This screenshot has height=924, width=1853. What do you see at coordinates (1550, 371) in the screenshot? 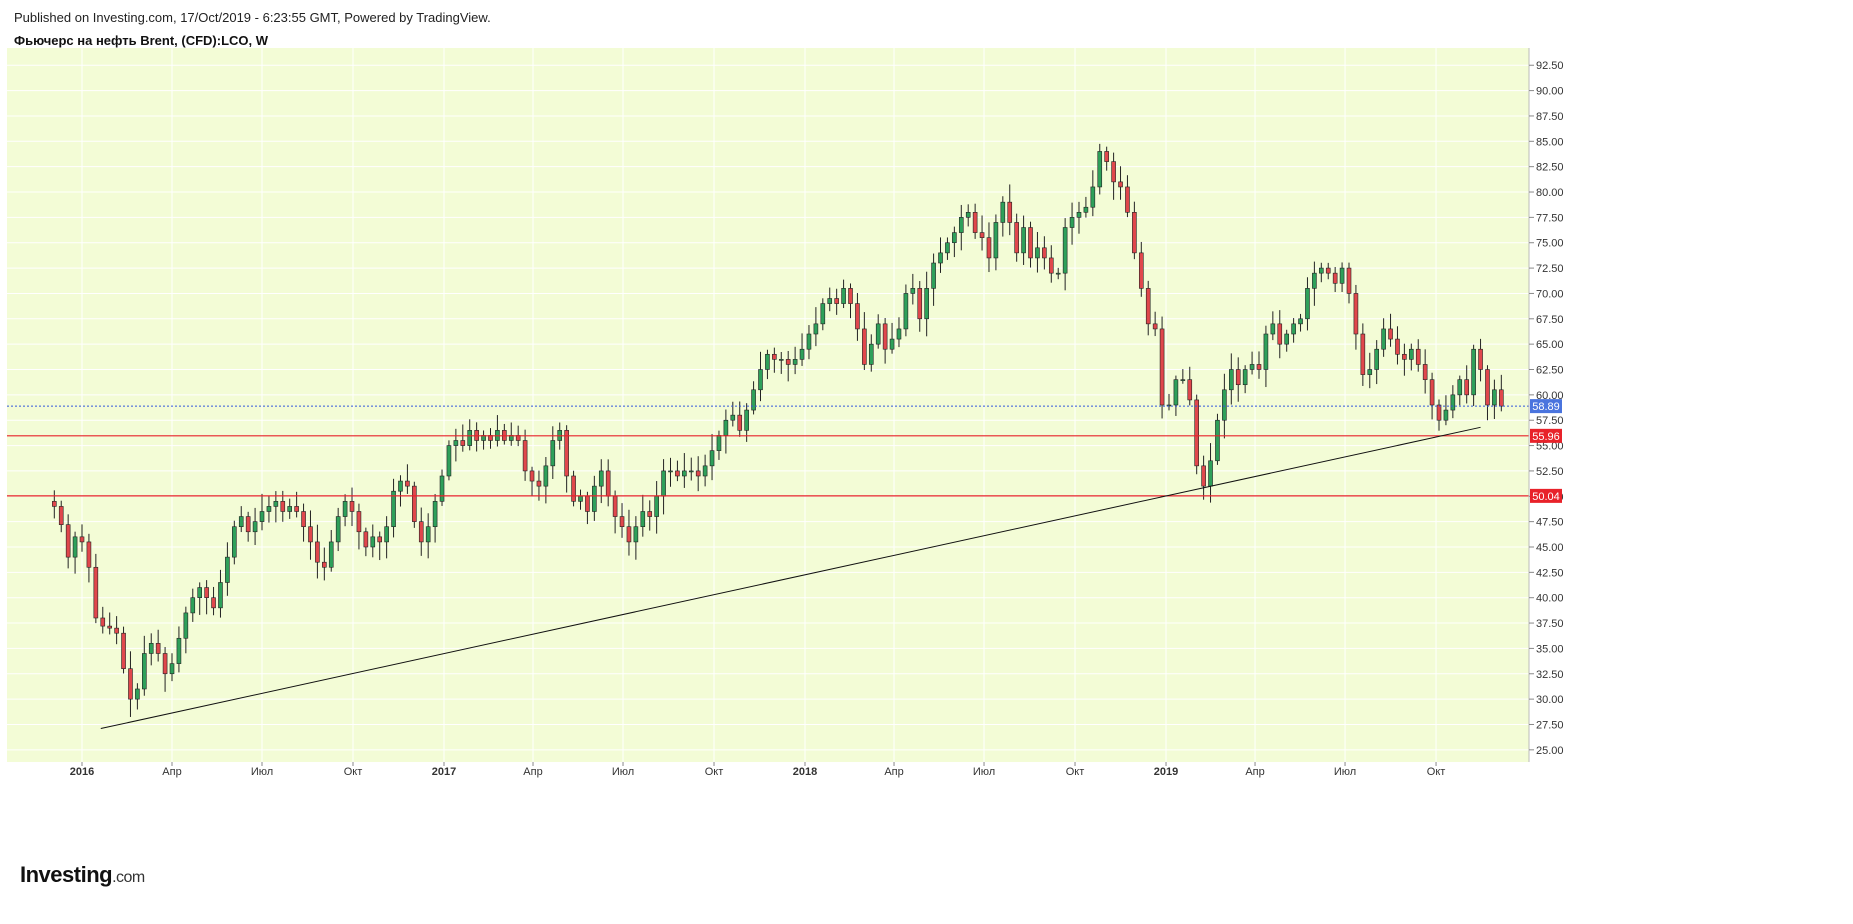
I see `y-tick-label: 62.50` at bounding box center [1550, 371].